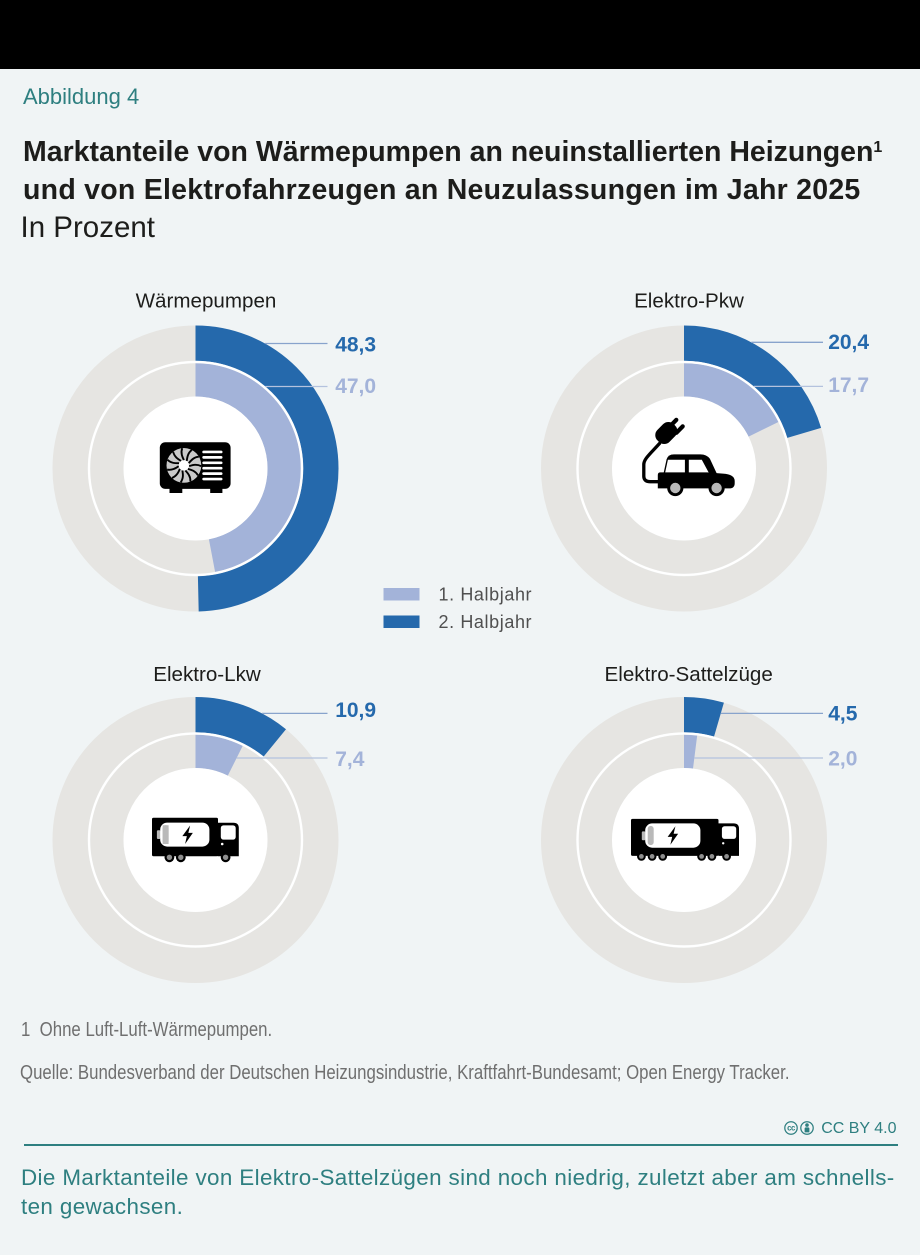  What do you see at coordinates (843, 714) in the screenshot?
I see `svg-text: 4,5` at bounding box center [843, 714].